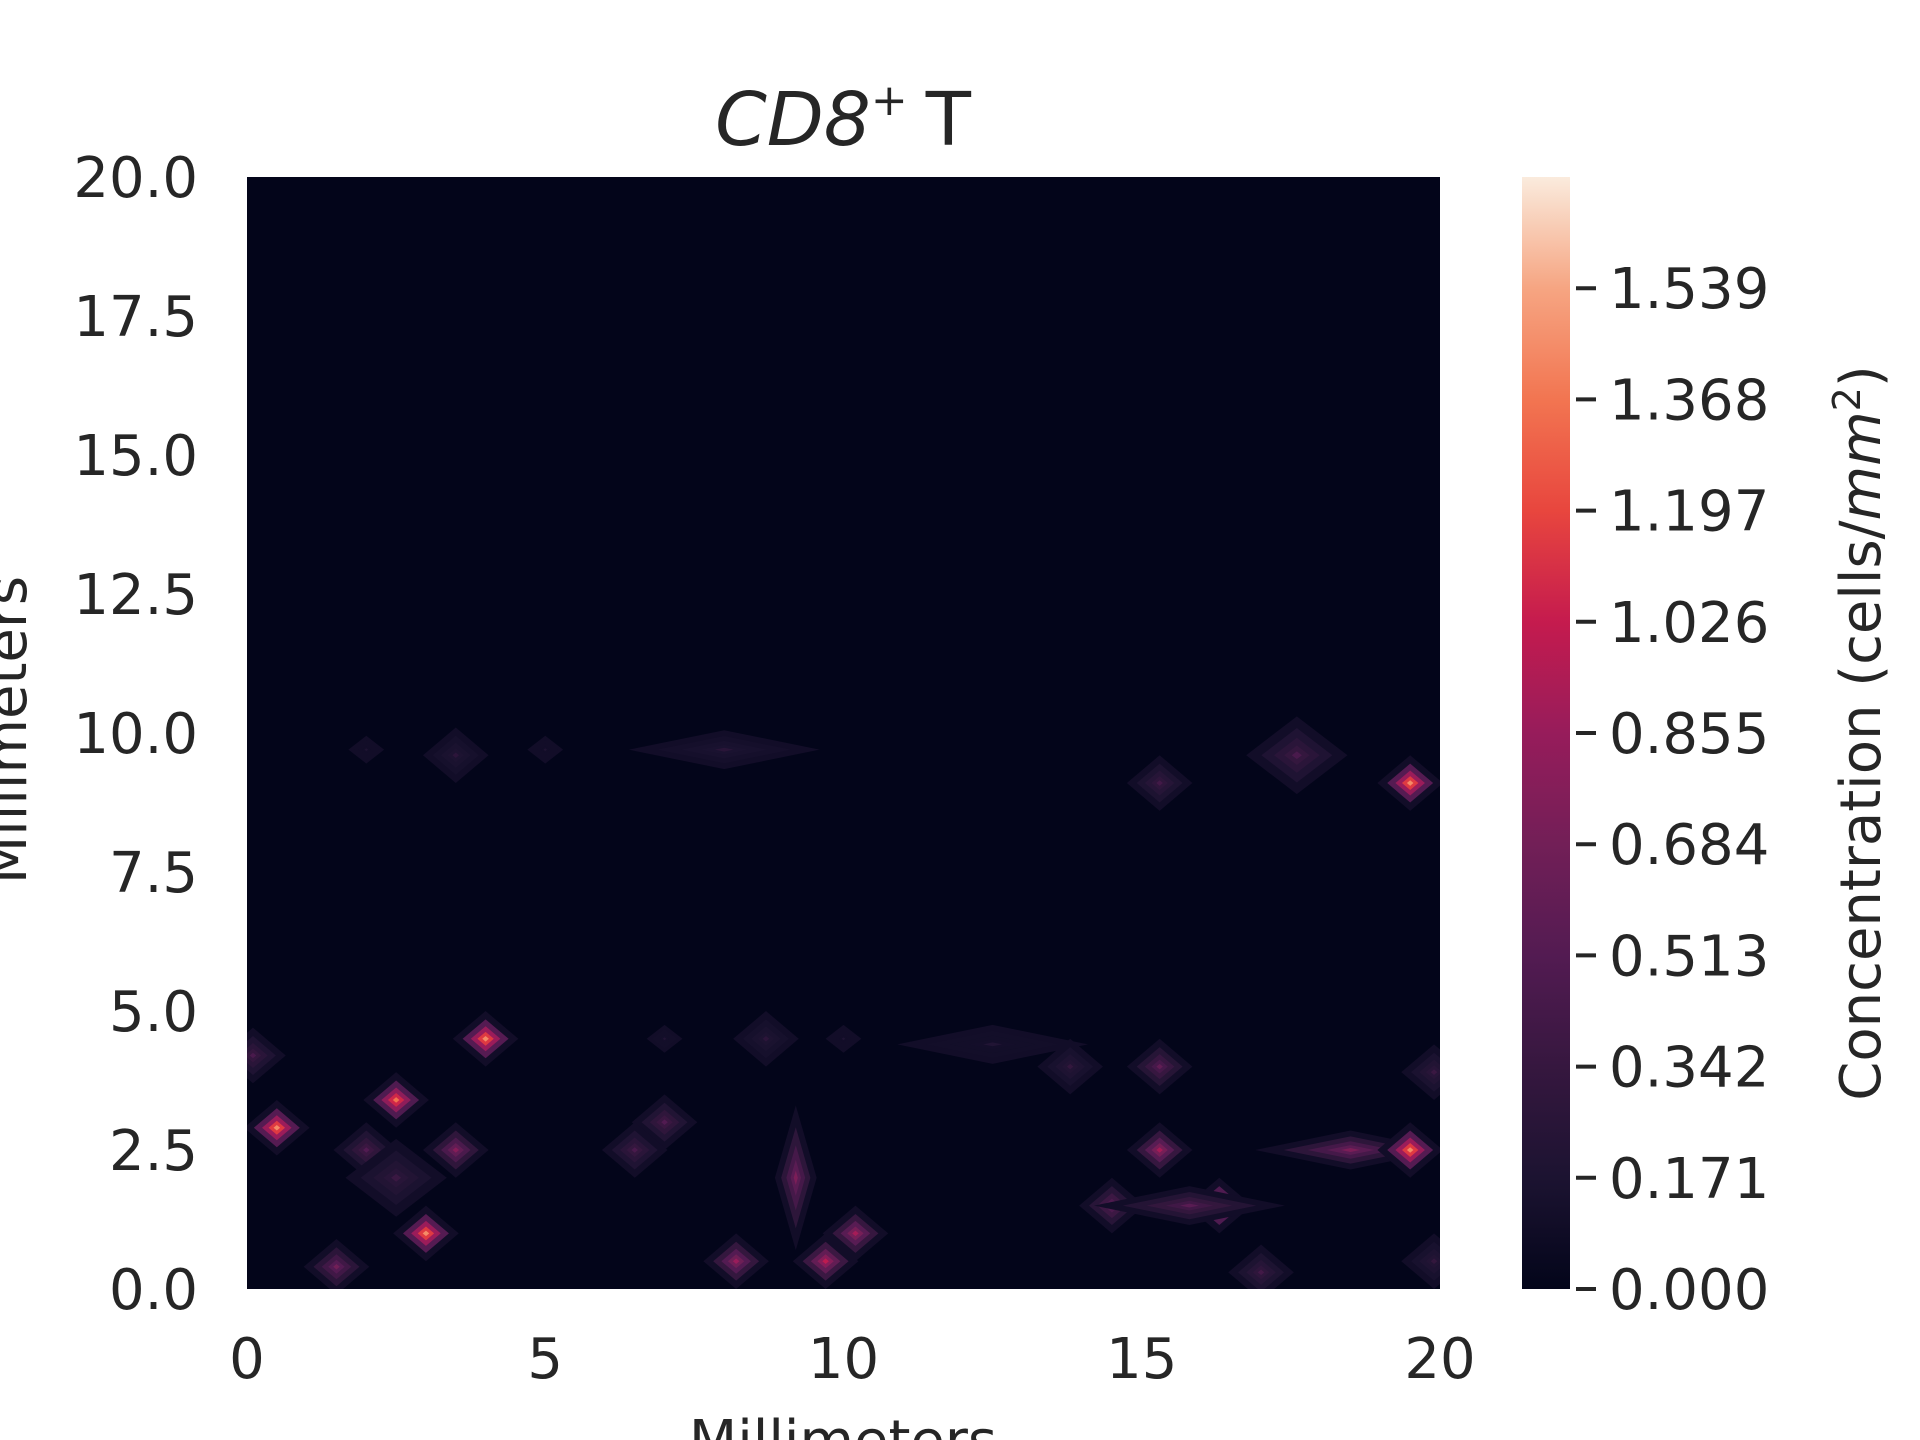  What do you see at coordinates (153, 1151) in the screenshot?
I see `y-tick-label: 2.5` at bounding box center [153, 1151].